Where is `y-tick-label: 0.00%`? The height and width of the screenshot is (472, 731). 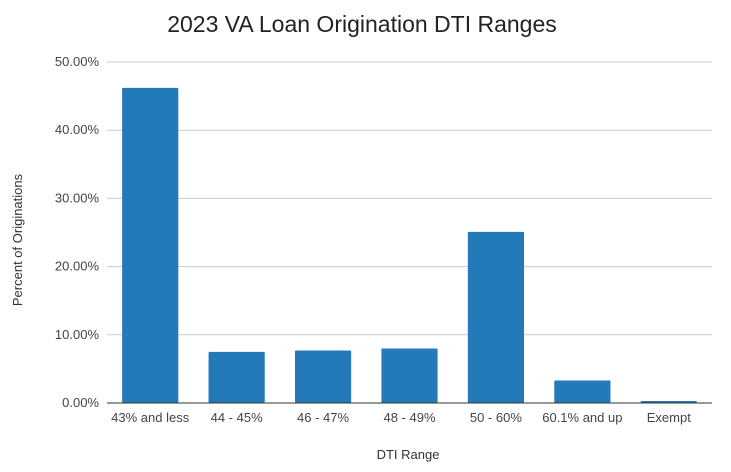
y-tick-label: 0.00% is located at coordinates (80, 402).